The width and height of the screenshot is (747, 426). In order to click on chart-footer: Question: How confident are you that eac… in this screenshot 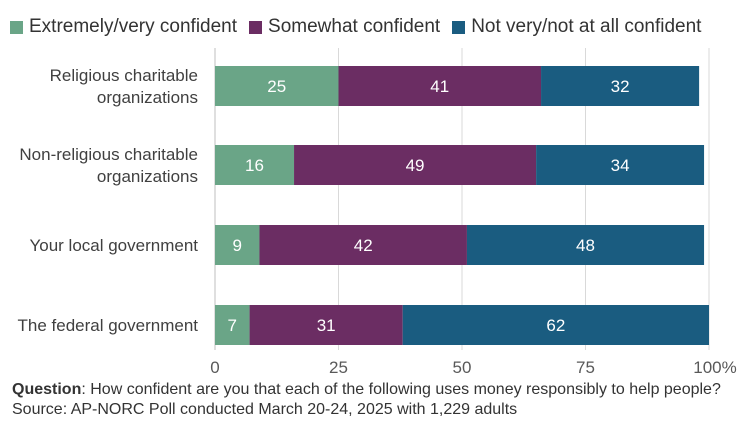, I will do `click(372, 400)`.